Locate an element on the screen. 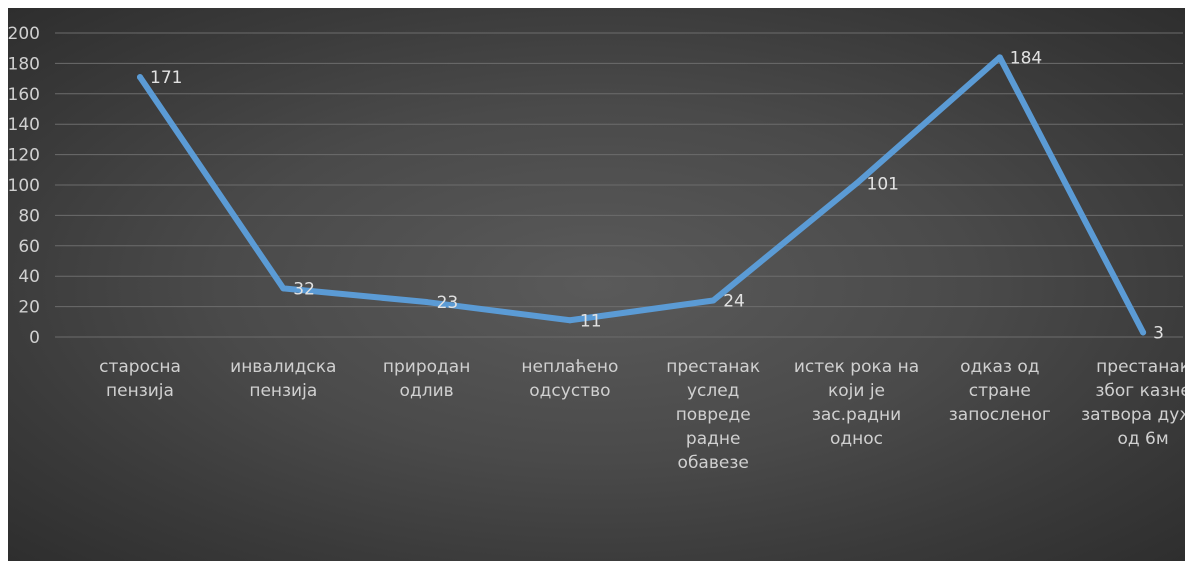  x-category-label: инвалидска пензија is located at coordinates (283, 379).